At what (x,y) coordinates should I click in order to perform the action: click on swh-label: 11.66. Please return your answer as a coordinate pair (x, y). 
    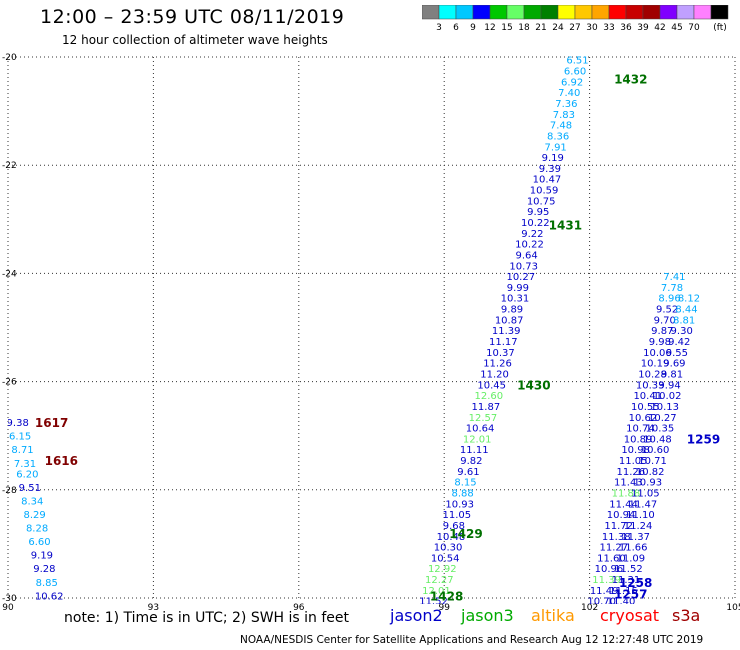
    Looking at the image, I should click on (633, 548).